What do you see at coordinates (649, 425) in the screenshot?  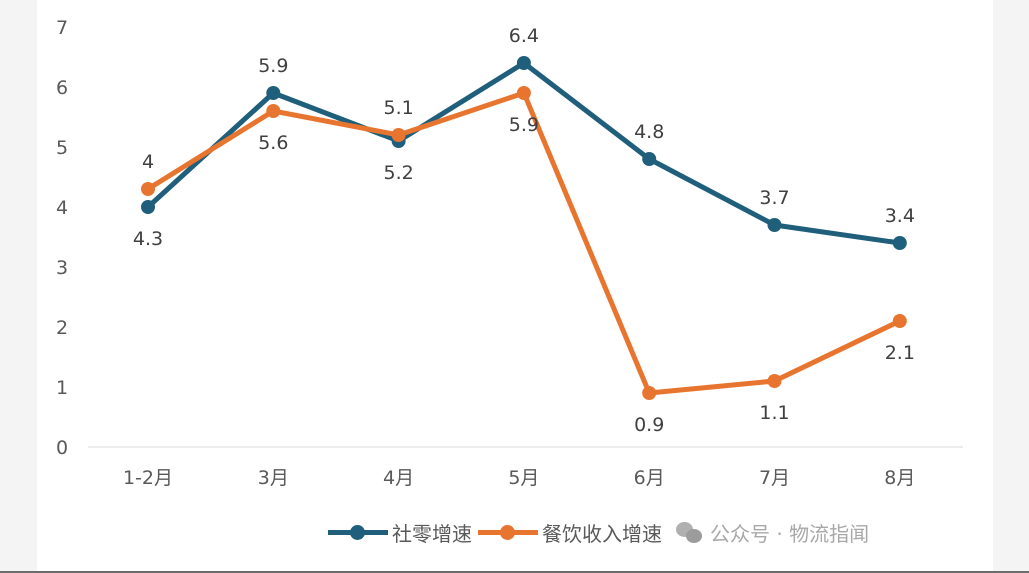 I see `data-label-1: 0.9` at bounding box center [649, 425].